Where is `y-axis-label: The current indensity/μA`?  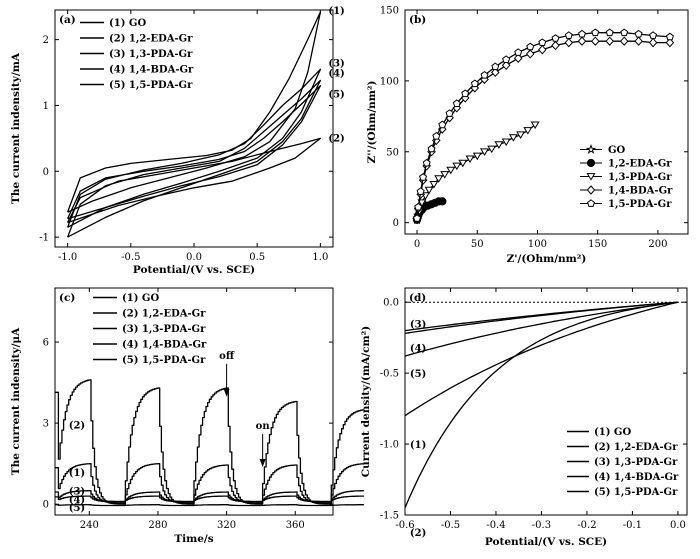
y-axis-label: The current indensity/μA is located at coordinates (16, 401).